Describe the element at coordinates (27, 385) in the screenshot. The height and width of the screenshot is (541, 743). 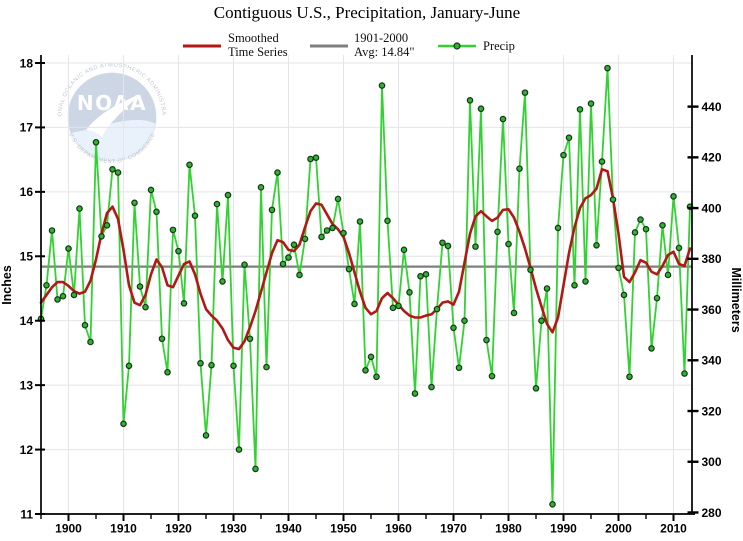
I see `y-tick-label-left: 13` at that location.